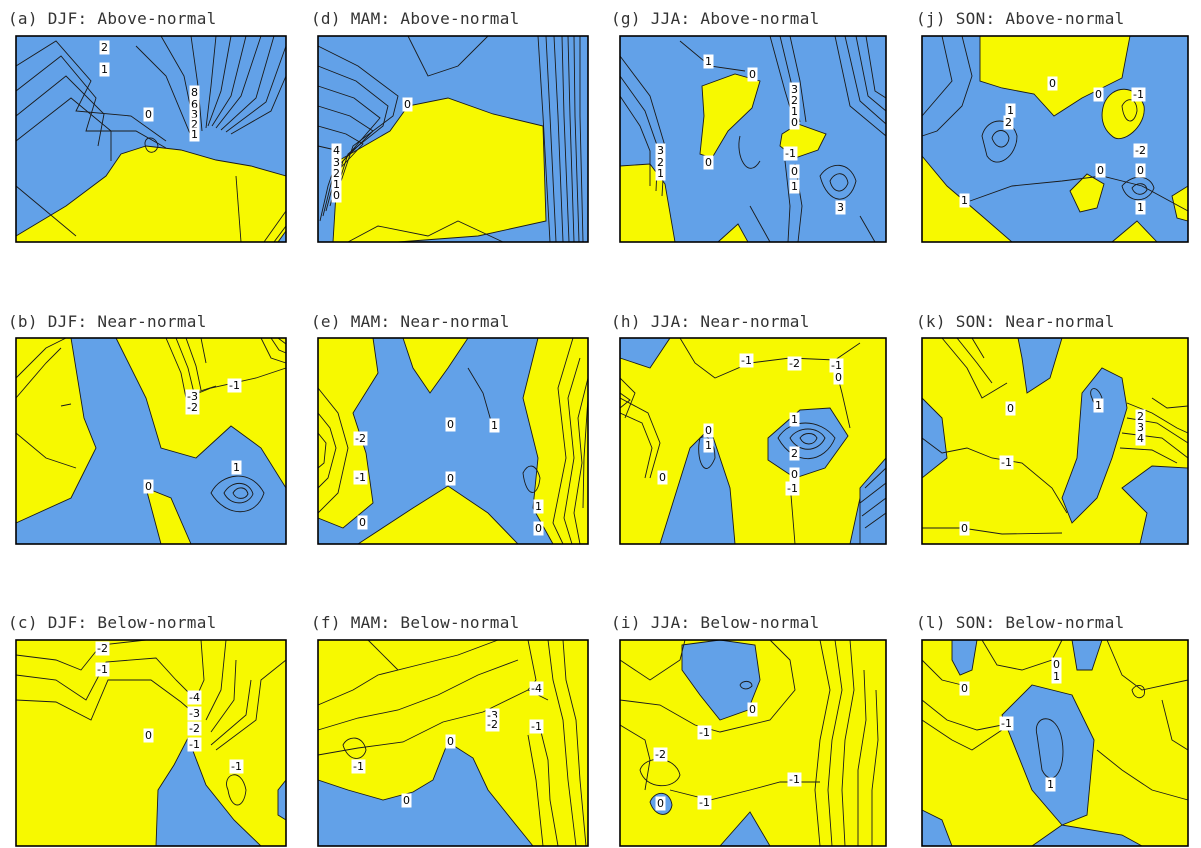 The width and height of the screenshot is (1201, 848). What do you see at coordinates (194, 728) in the screenshot?
I see `contour-label-c: -2` at bounding box center [194, 728].